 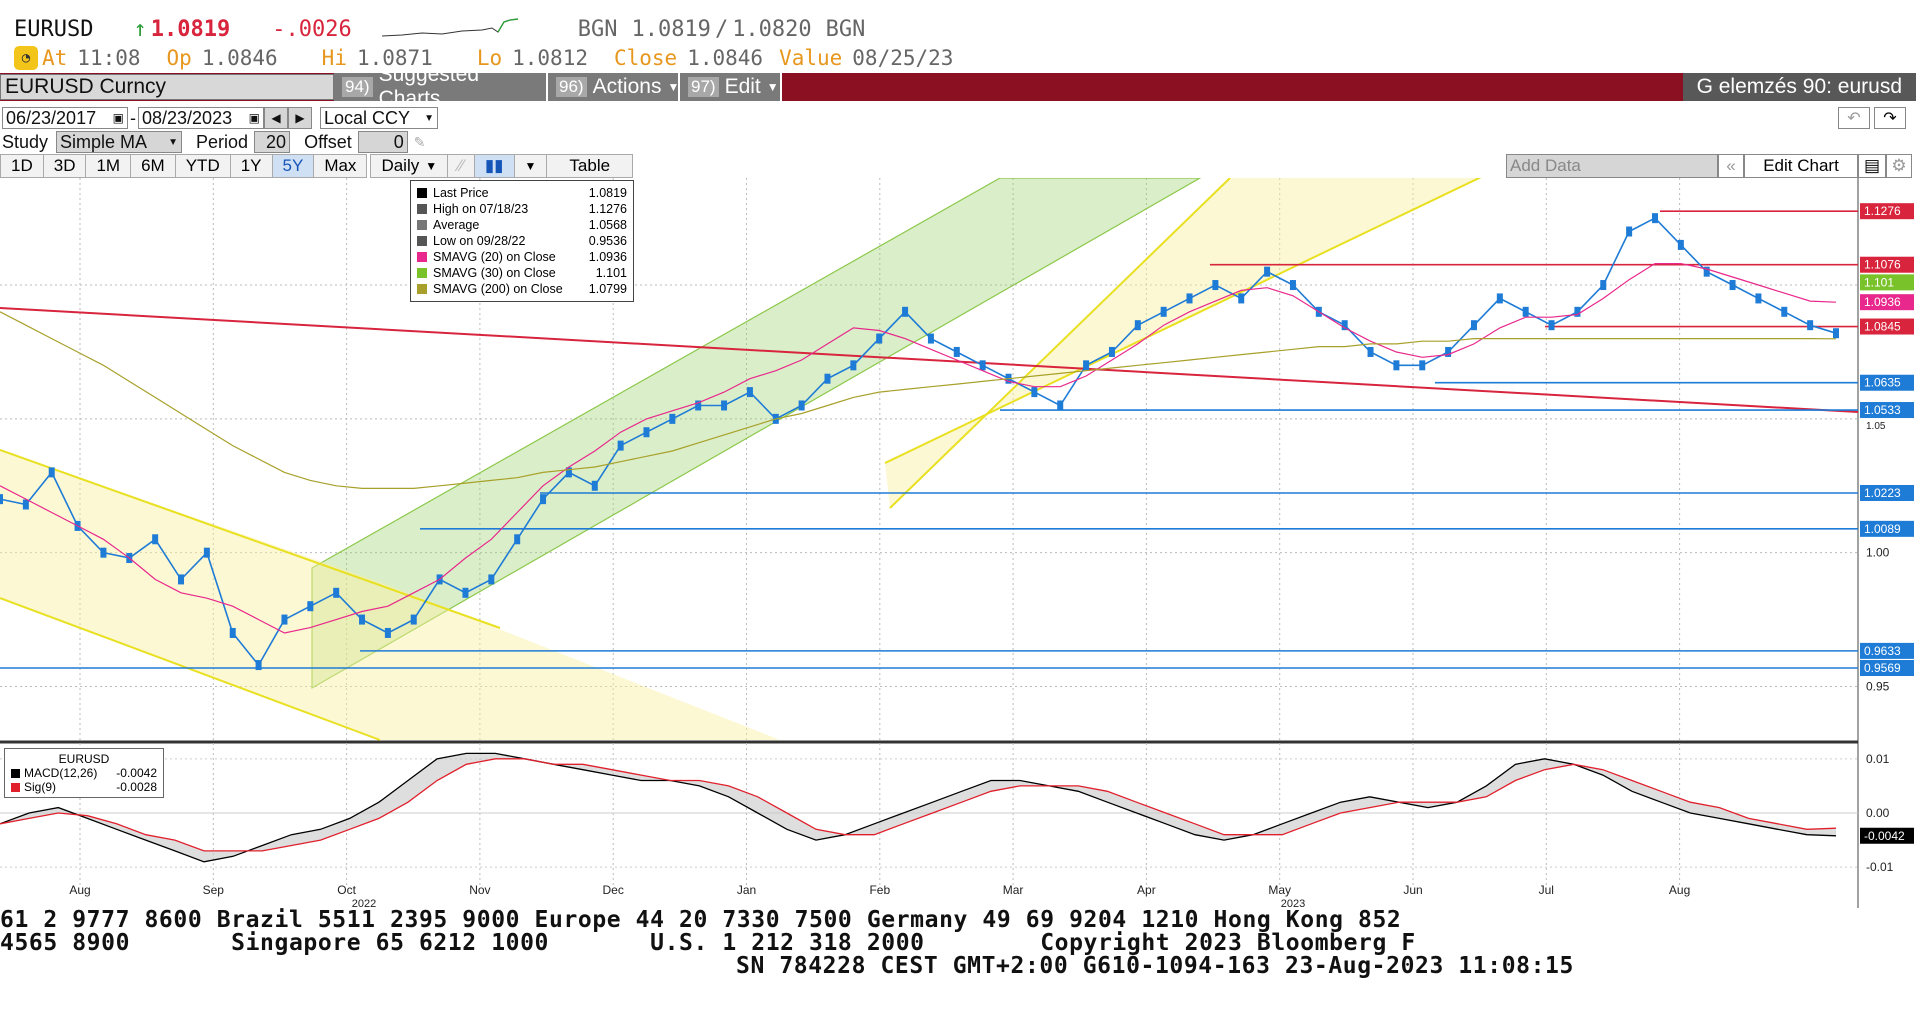 I want to click on start-date-input: 06/23/2017 ▣, so click(x=65, y=118).